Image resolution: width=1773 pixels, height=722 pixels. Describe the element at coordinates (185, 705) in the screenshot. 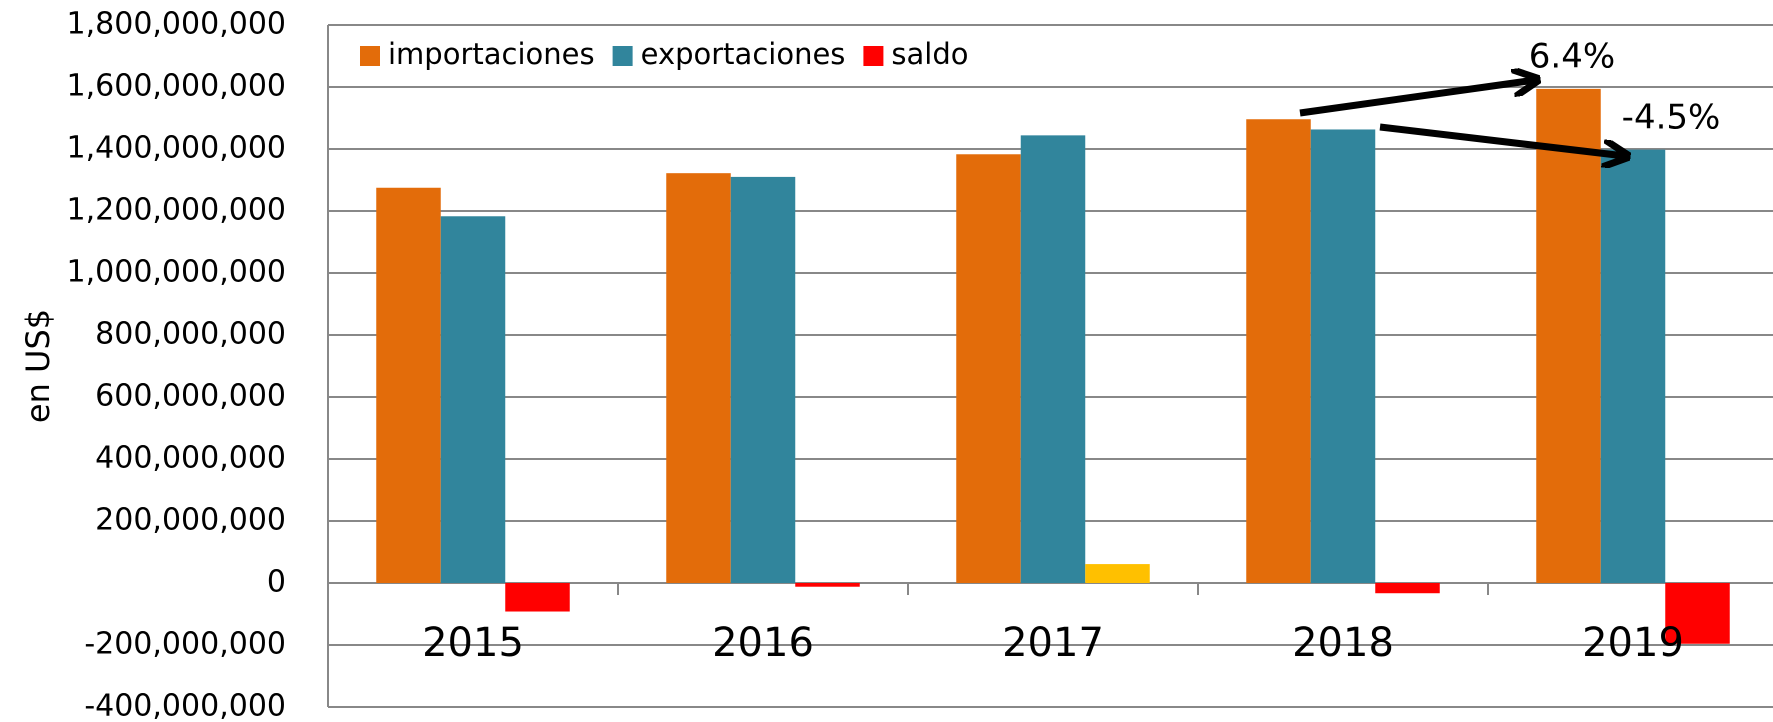

I see `y-tick-label: -400,000,000` at that location.